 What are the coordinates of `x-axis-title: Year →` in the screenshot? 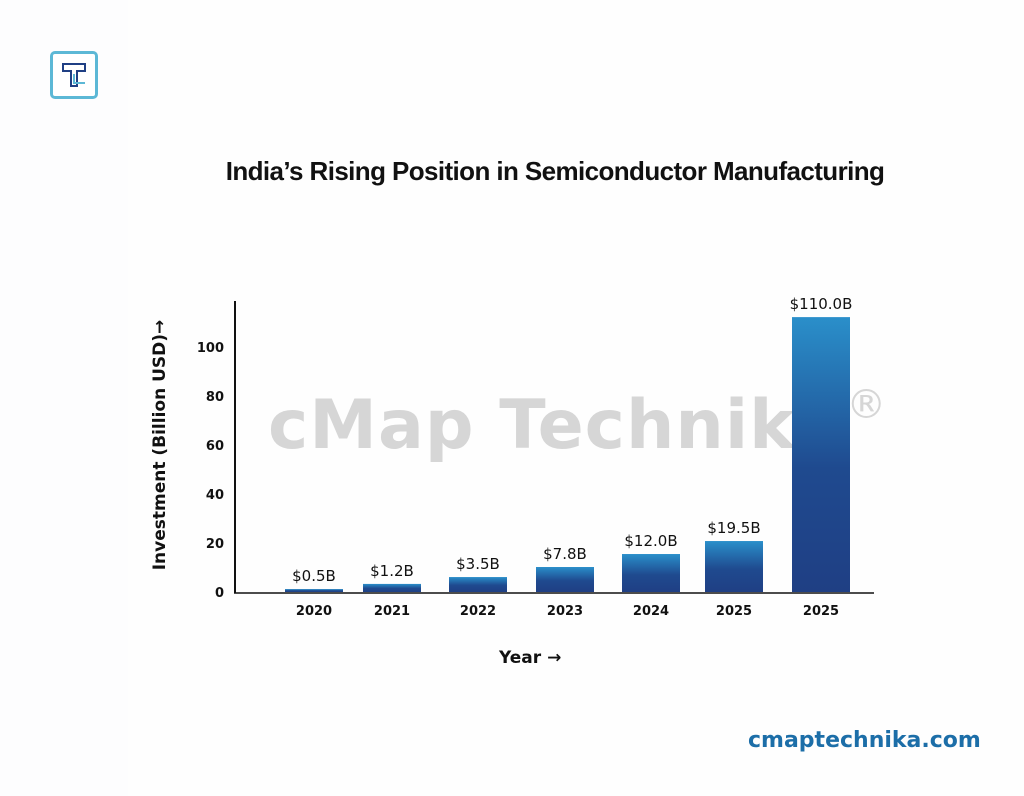 It's located at (530, 658).